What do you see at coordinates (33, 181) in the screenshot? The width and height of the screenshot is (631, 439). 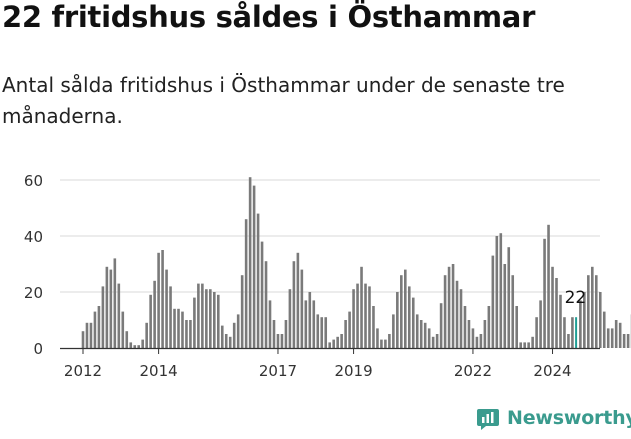 I see `y-tick-label: 60` at bounding box center [33, 181].